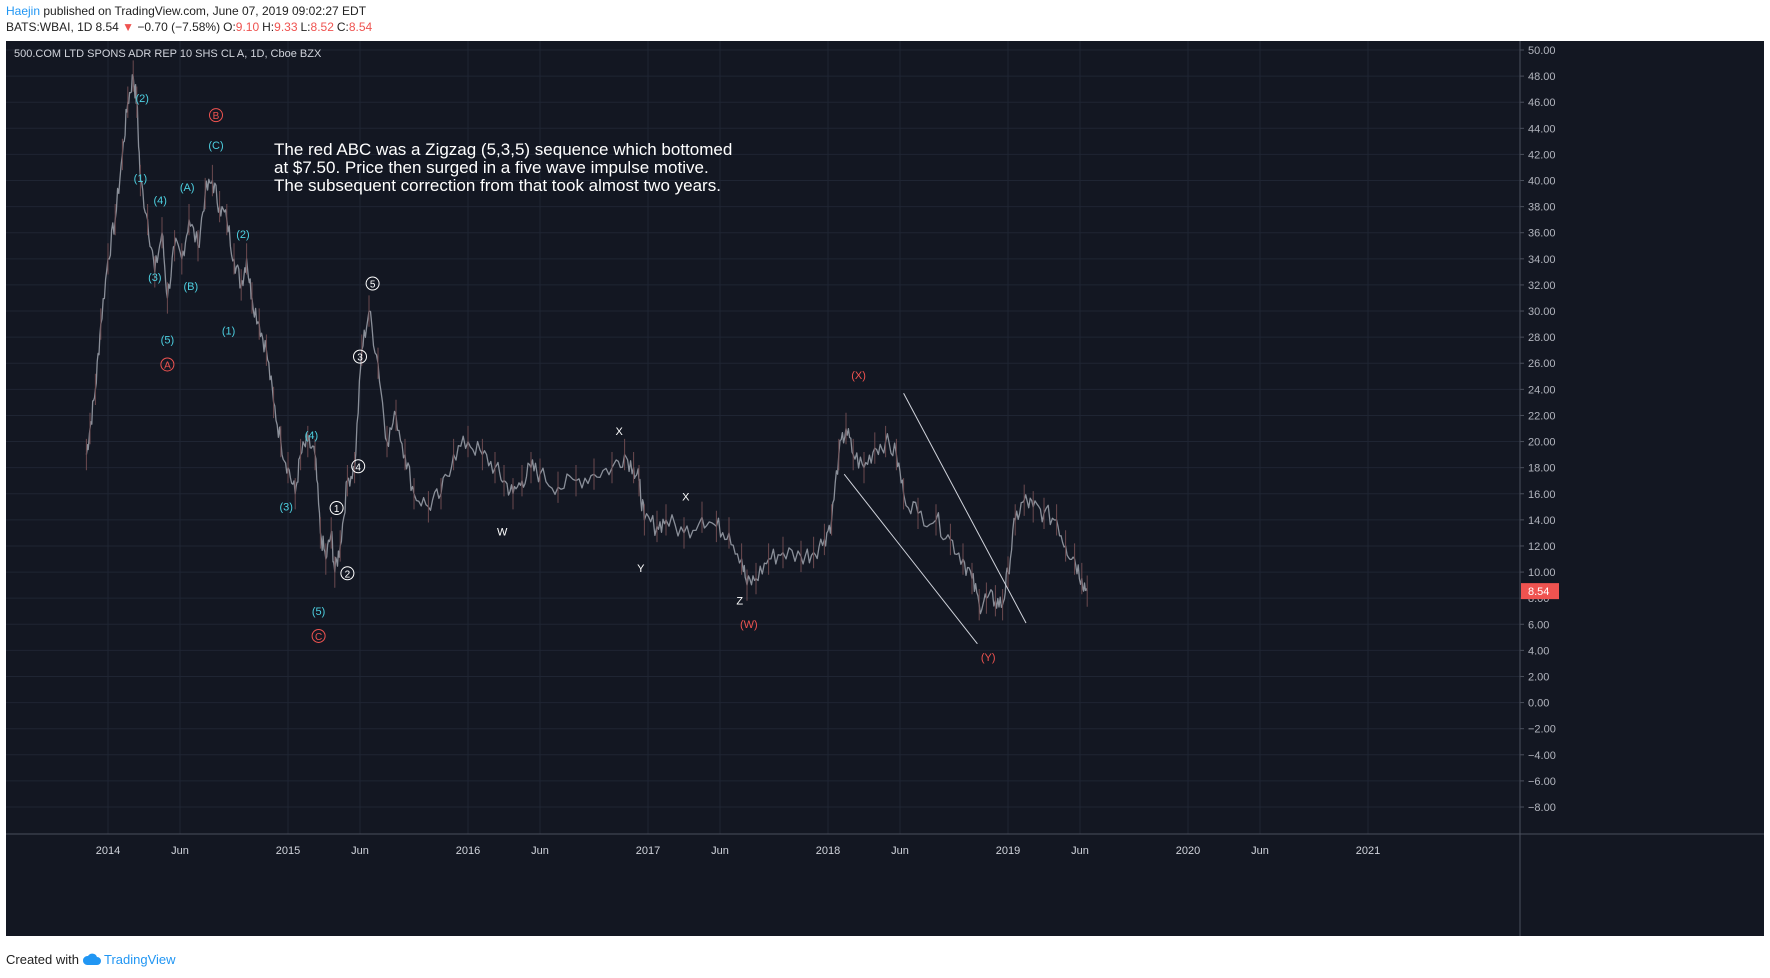 The image size is (1770, 978). I want to click on y-tick-label: 44.00, so click(1542, 129).